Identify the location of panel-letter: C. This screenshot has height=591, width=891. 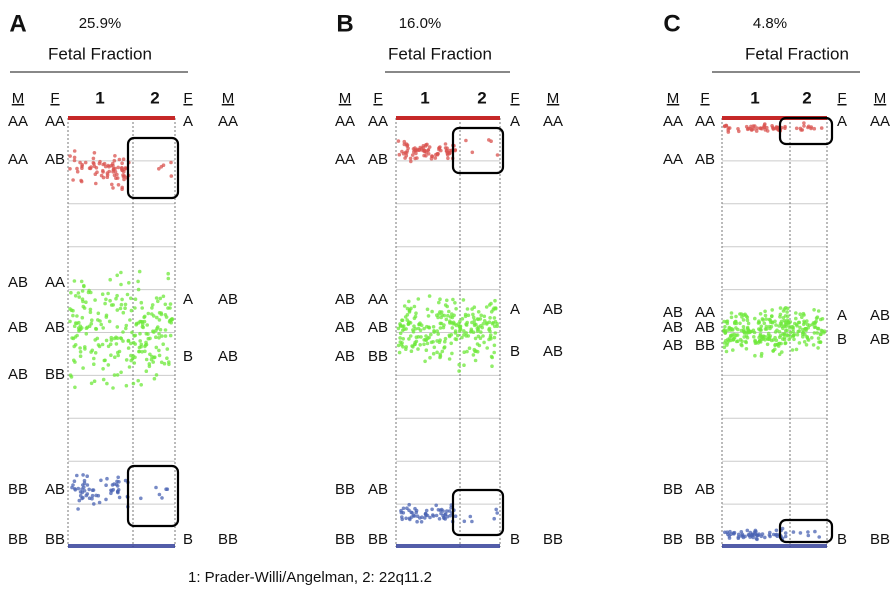
(671, 23).